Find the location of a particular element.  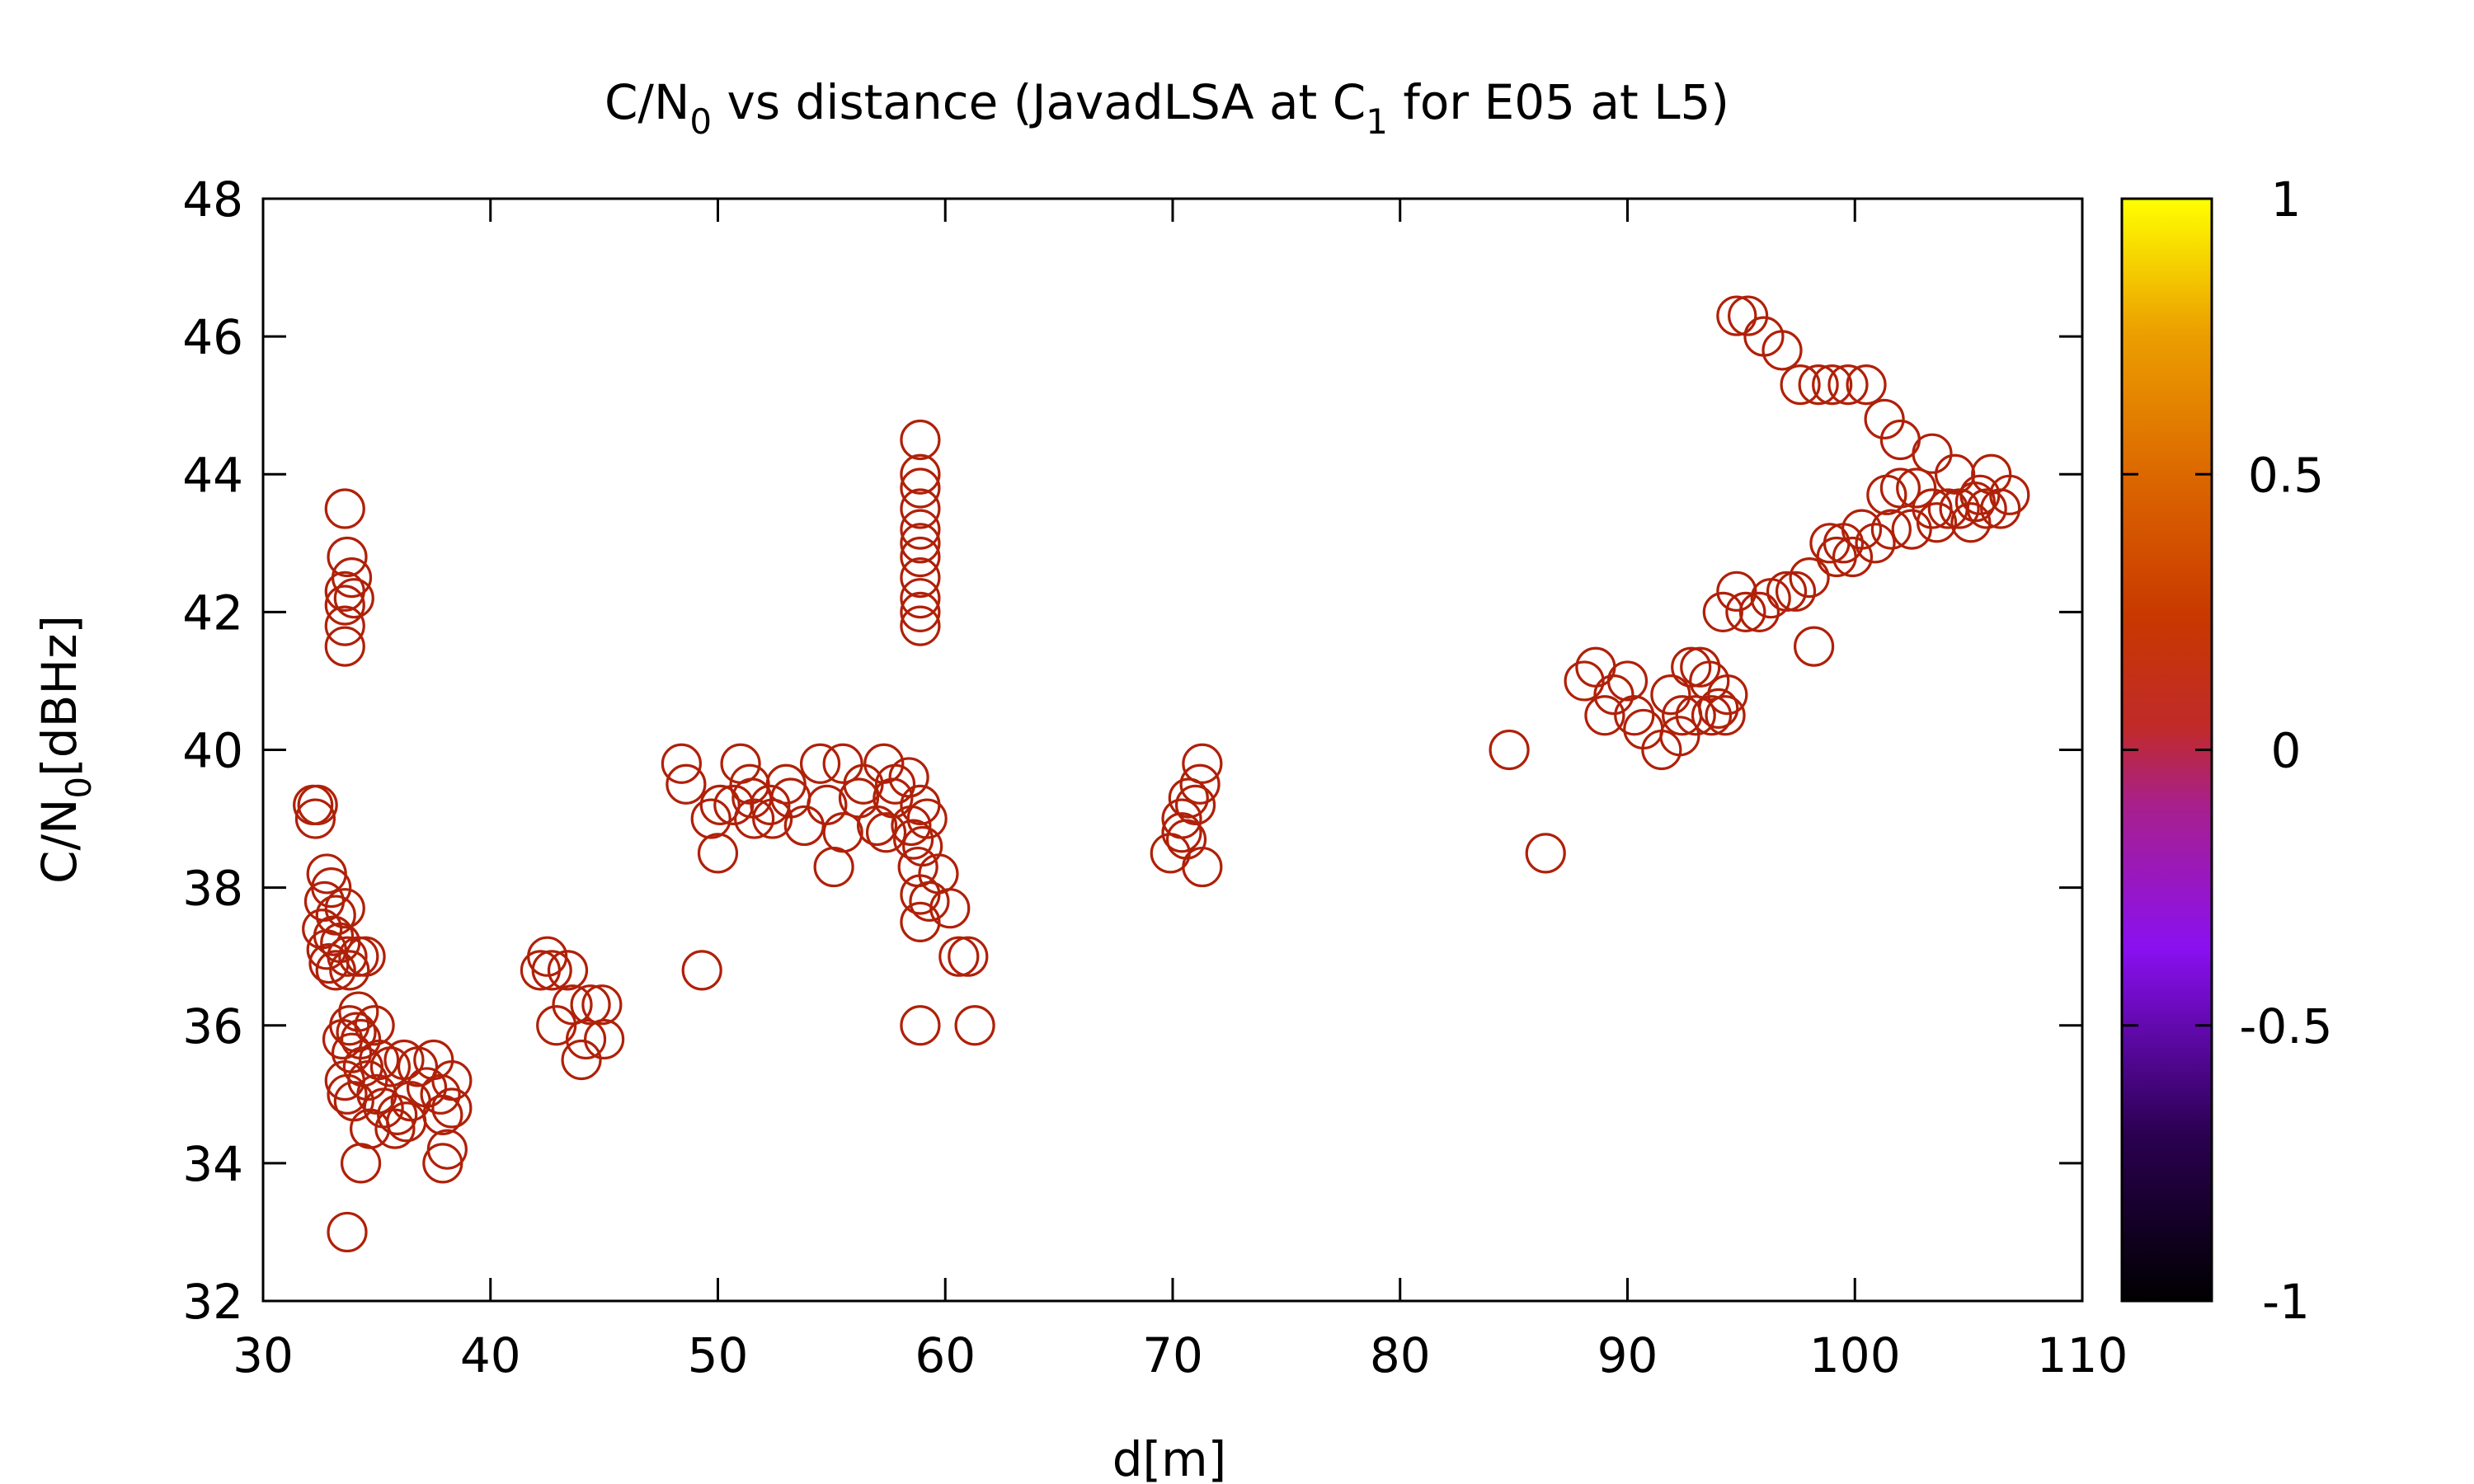

x-tick-label: 60 is located at coordinates (945, 1355).